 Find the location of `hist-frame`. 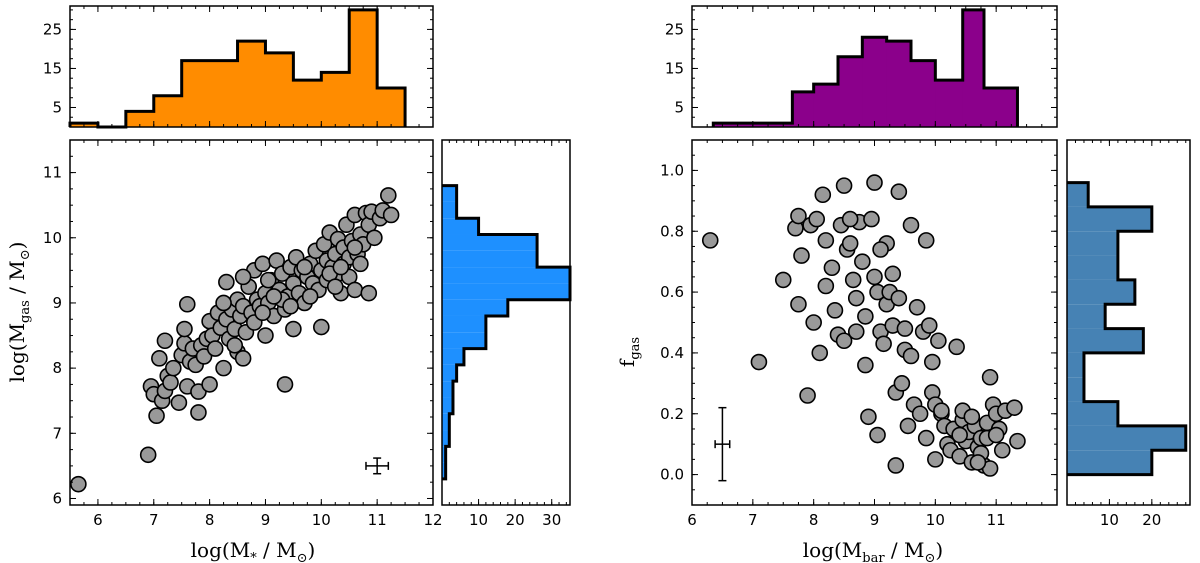

hist-frame is located at coordinates (1128, 322).